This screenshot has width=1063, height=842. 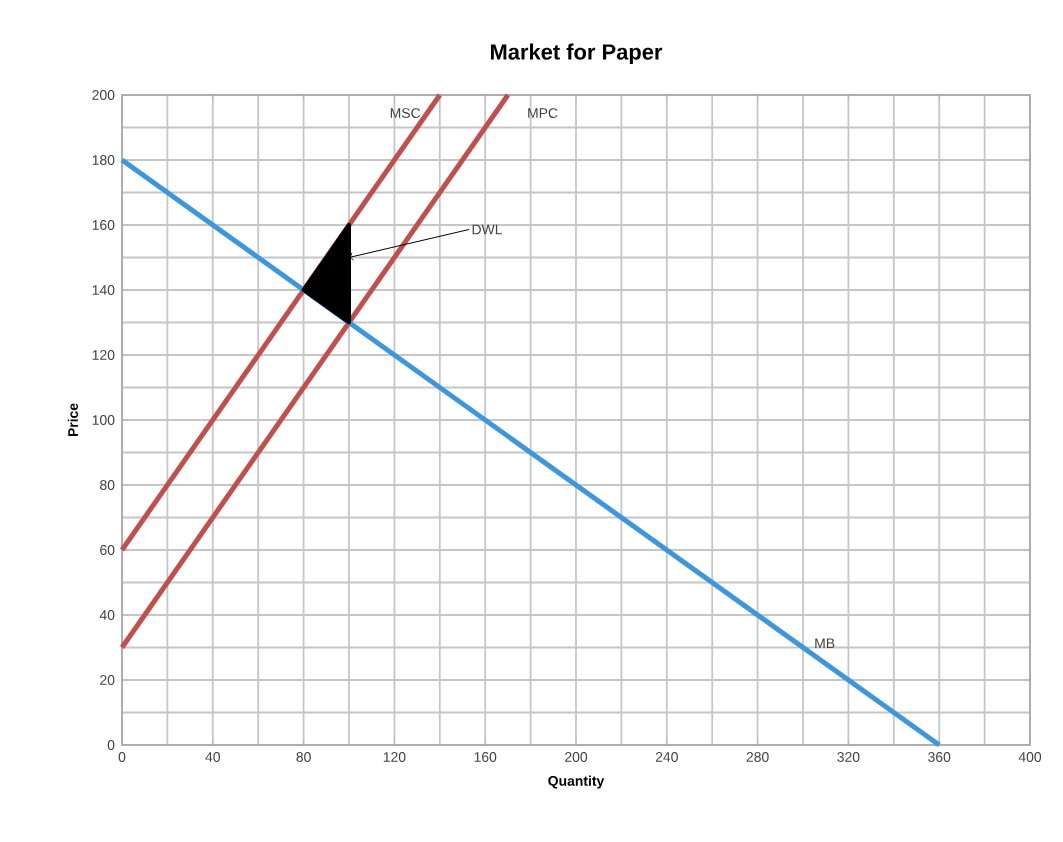 I want to click on y-tick-label: 80, so click(x=107, y=485).